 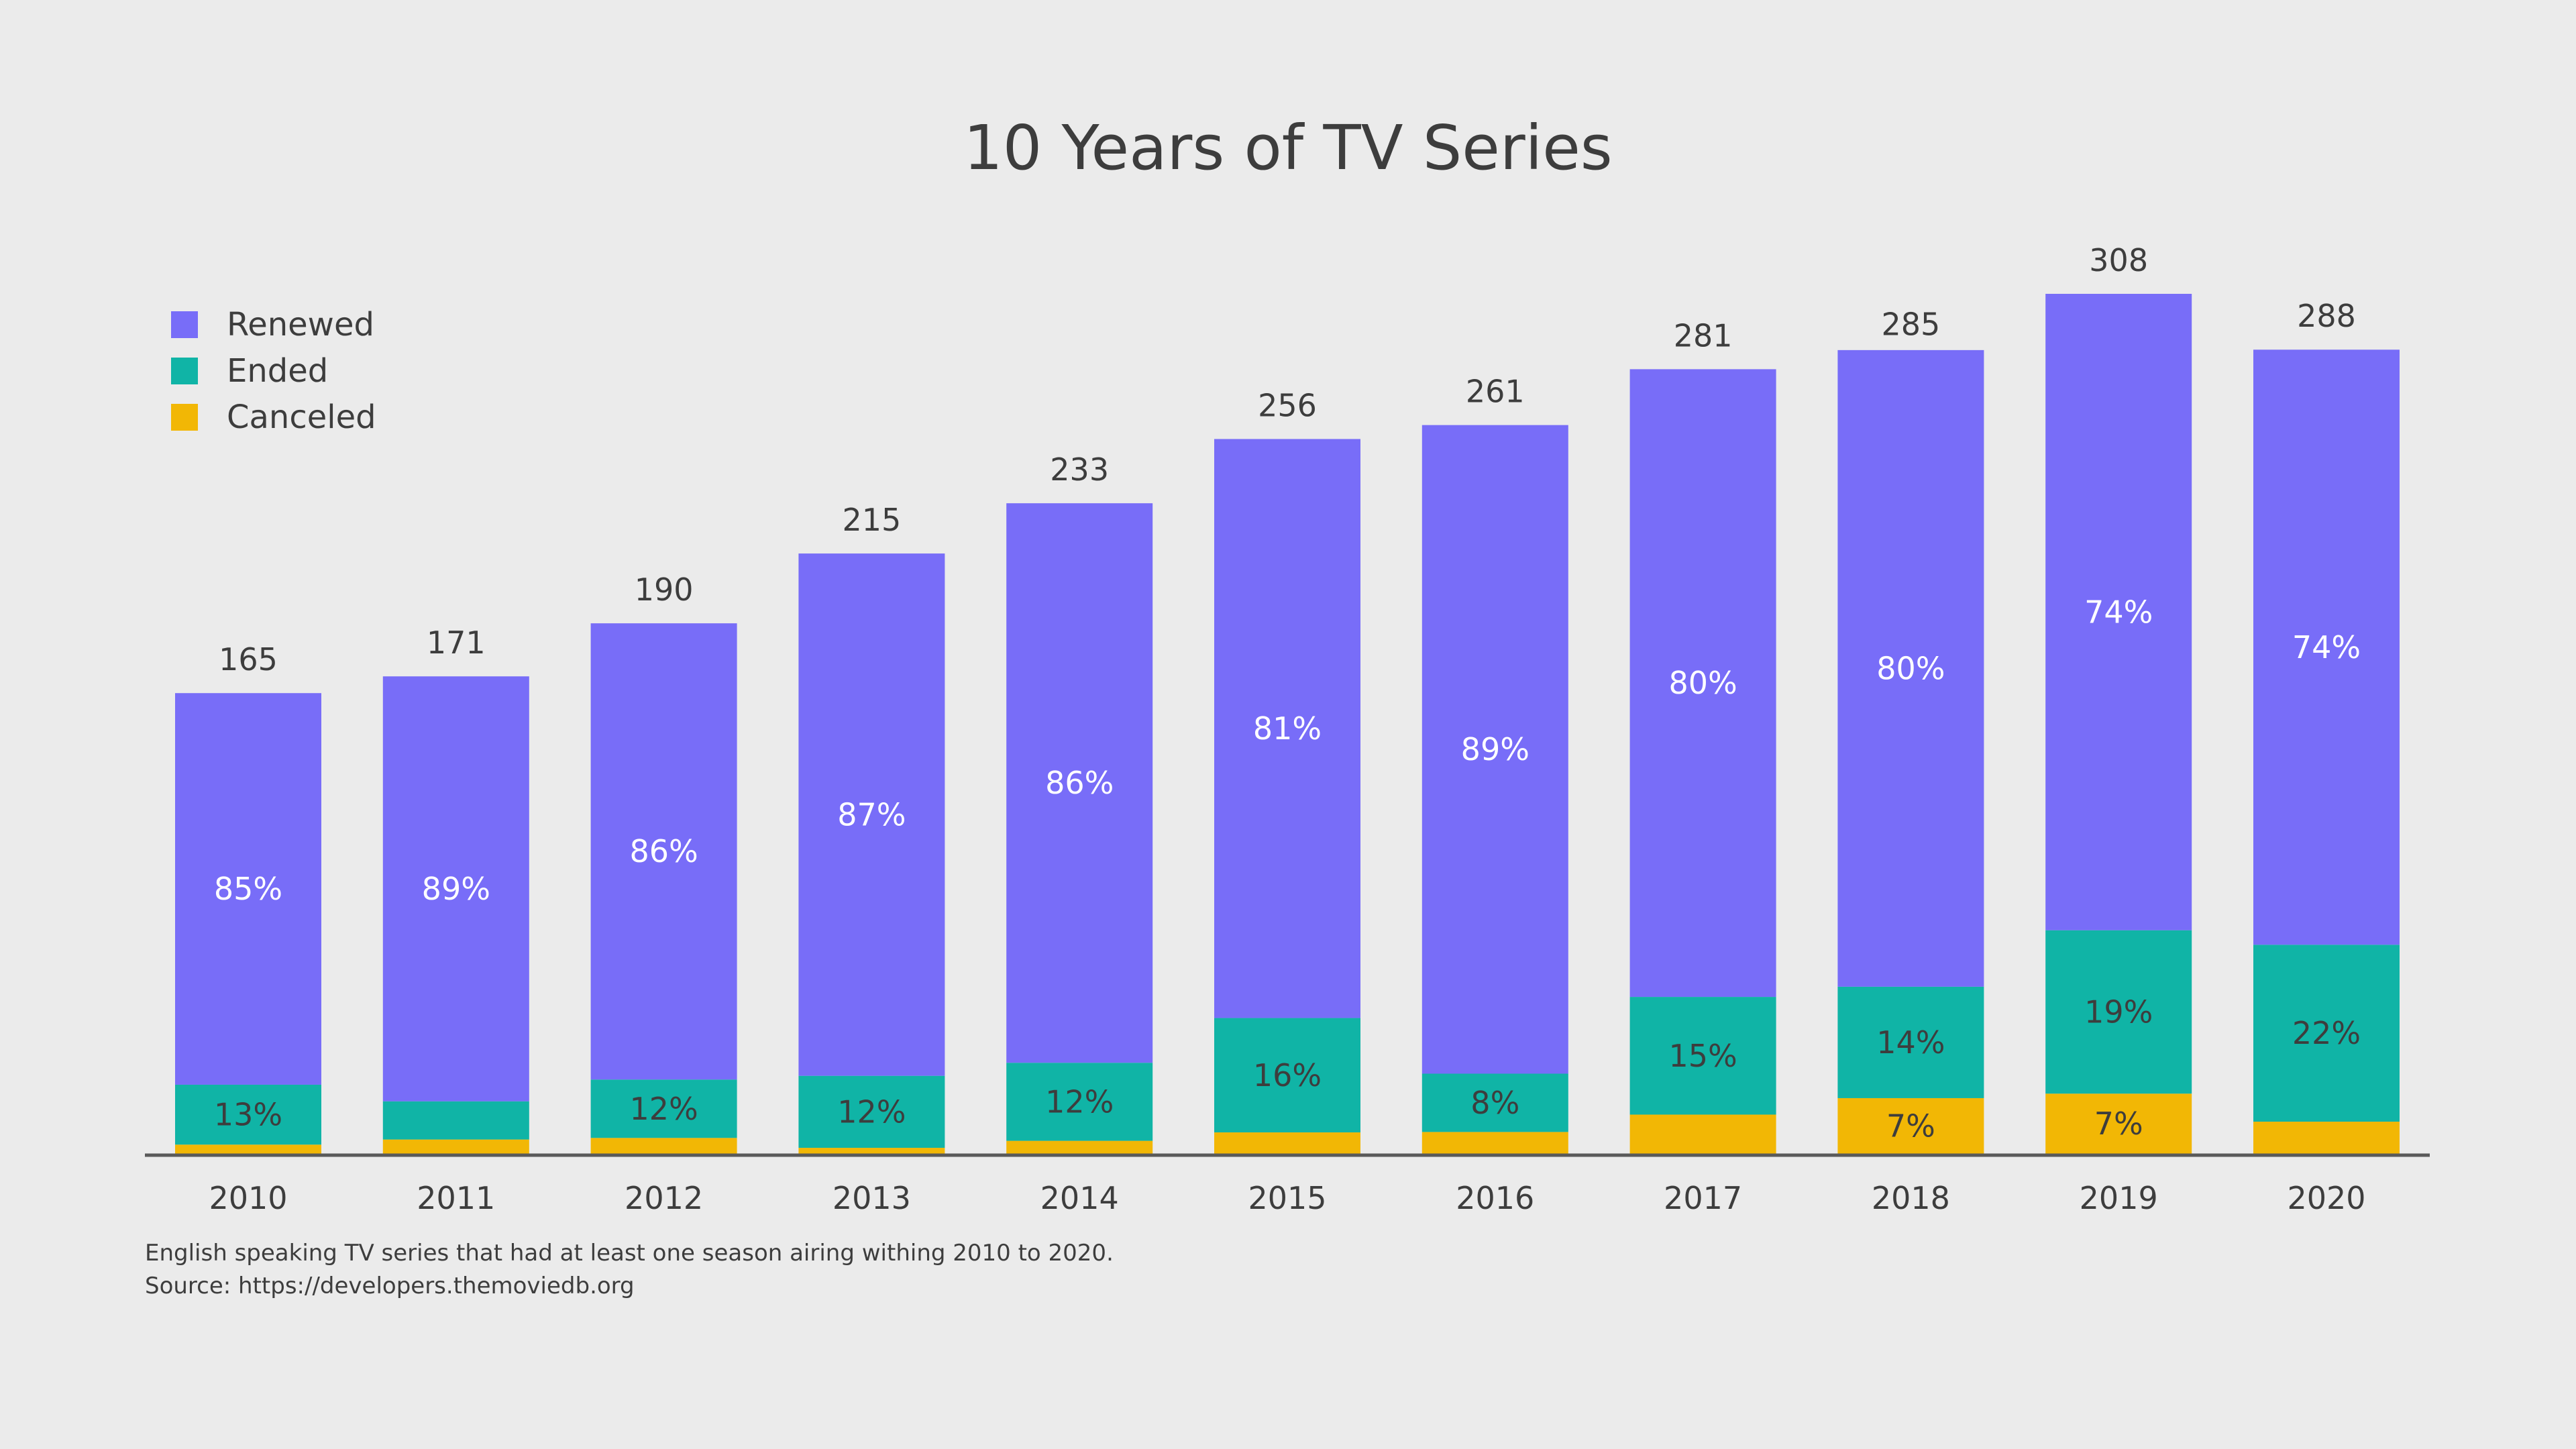 I want to click on segment-canceled-2018, so click(x=1910, y=1125).